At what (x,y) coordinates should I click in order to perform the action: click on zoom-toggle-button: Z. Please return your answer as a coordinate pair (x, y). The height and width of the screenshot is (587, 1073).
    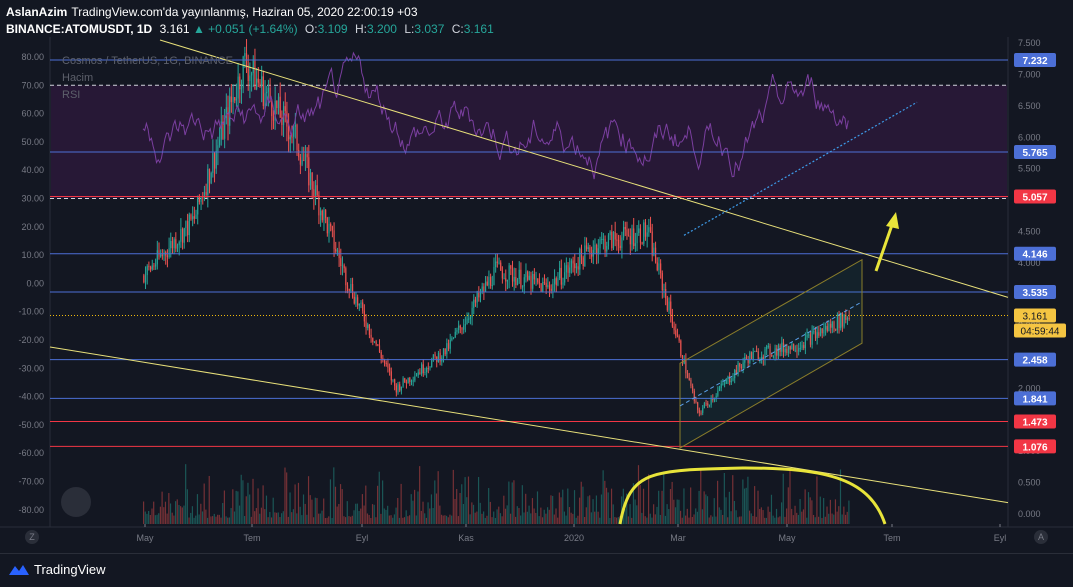
    Looking at the image, I should click on (32, 537).